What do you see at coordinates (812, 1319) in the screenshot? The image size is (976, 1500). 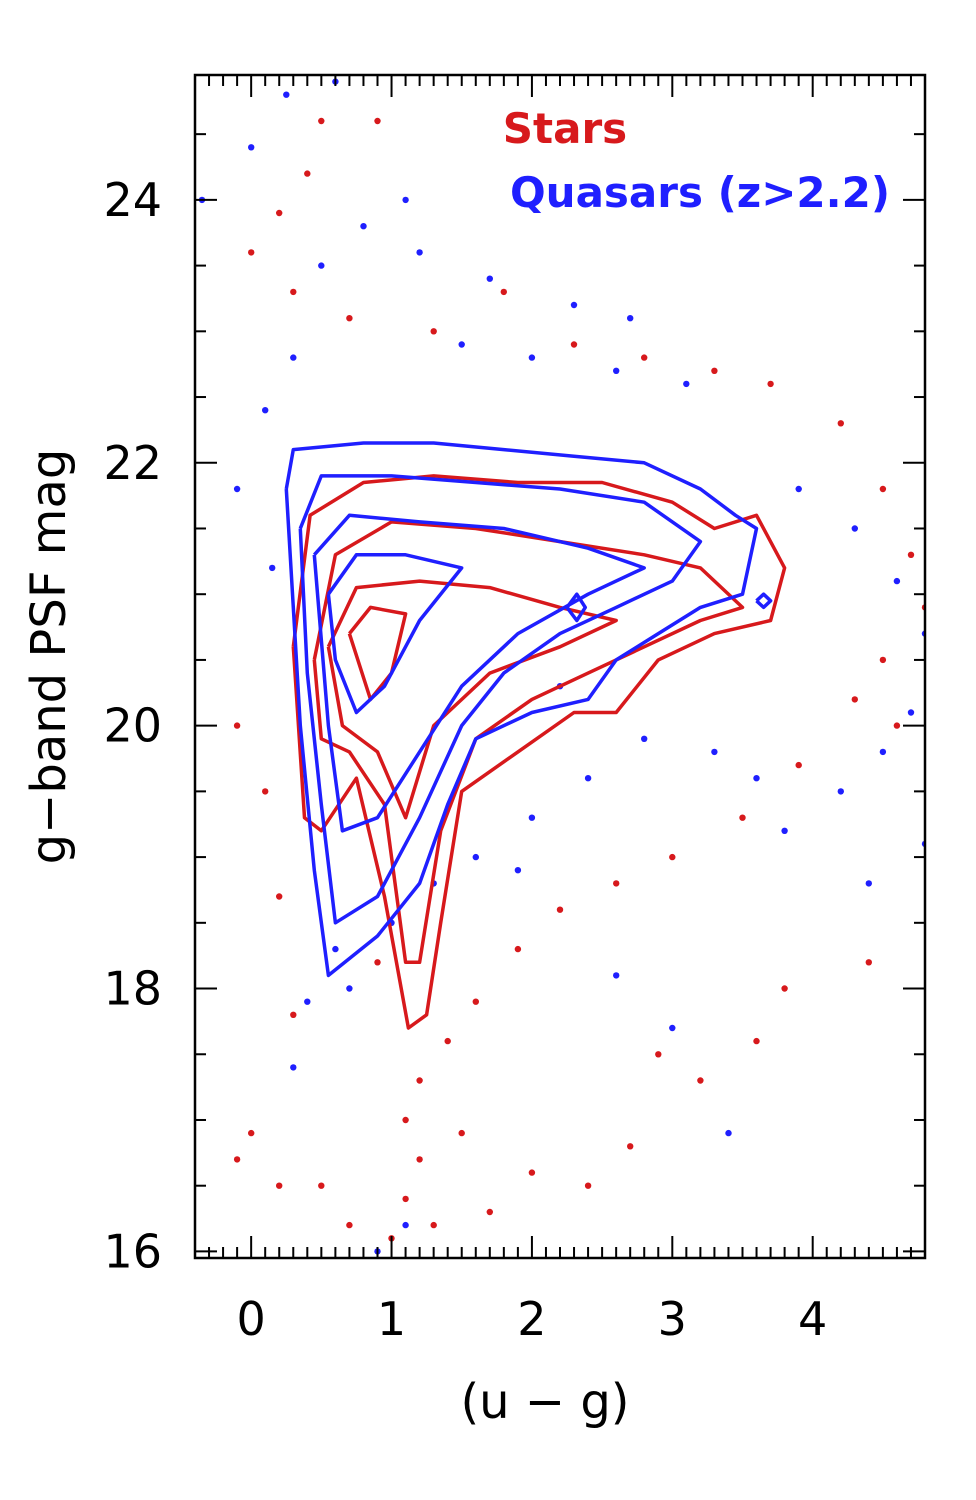 I see `x-tick-label: 4` at bounding box center [812, 1319].